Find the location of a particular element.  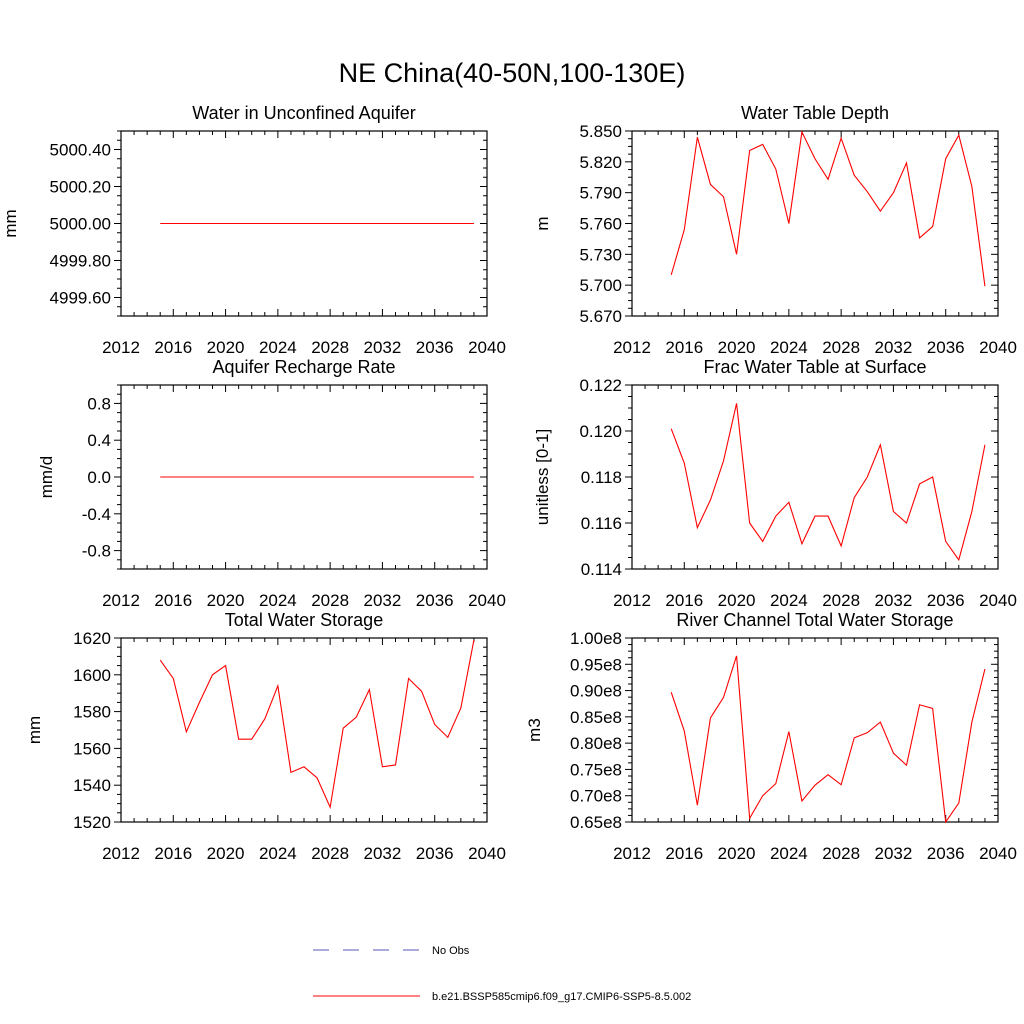

y-tick-label: 1.00e8 is located at coordinates (596, 638).